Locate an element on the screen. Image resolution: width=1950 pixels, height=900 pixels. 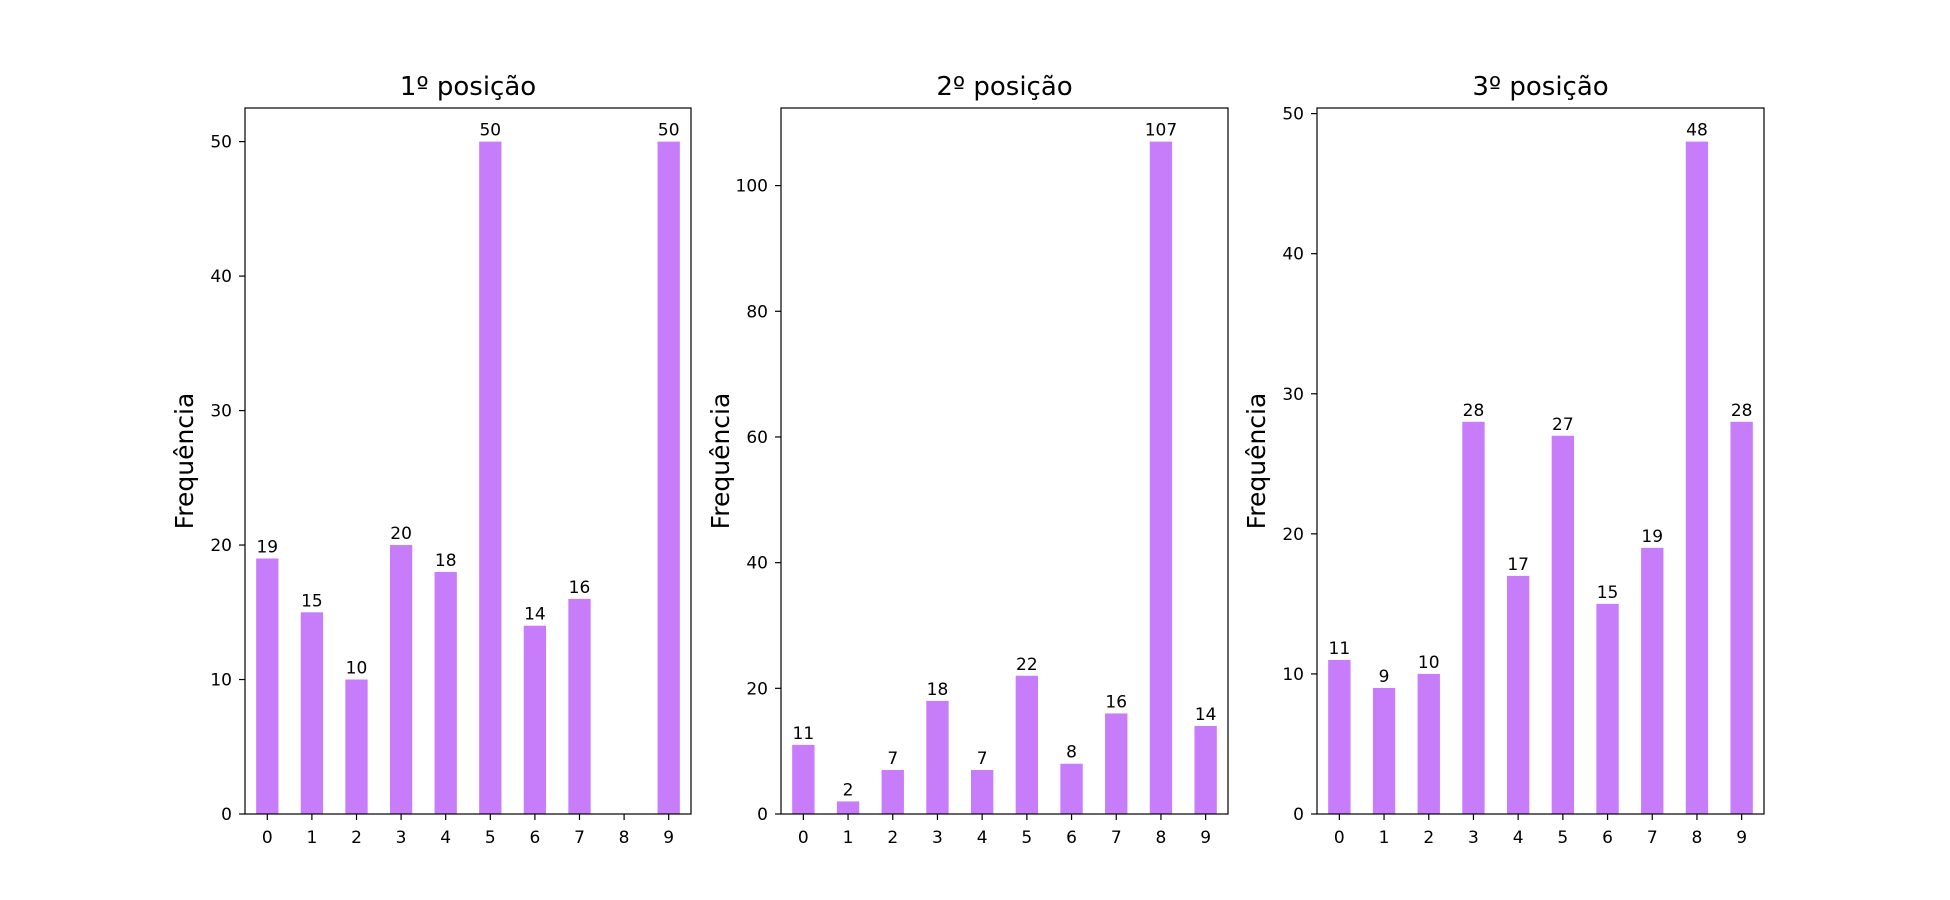
y-axis-label-1: Frequência is located at coordinates (184, 461).